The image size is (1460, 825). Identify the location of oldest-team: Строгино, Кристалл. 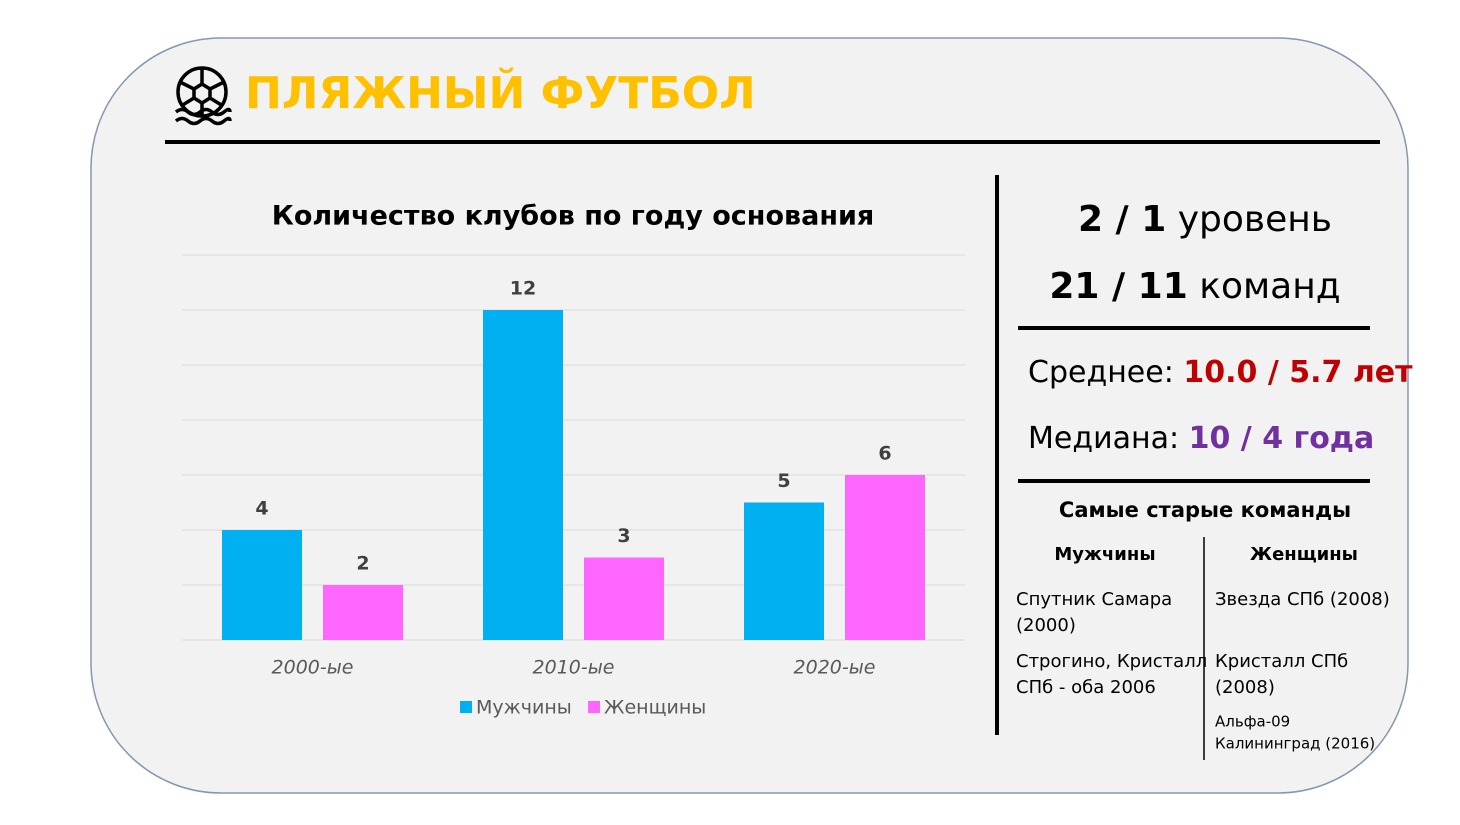
(1111, 661).